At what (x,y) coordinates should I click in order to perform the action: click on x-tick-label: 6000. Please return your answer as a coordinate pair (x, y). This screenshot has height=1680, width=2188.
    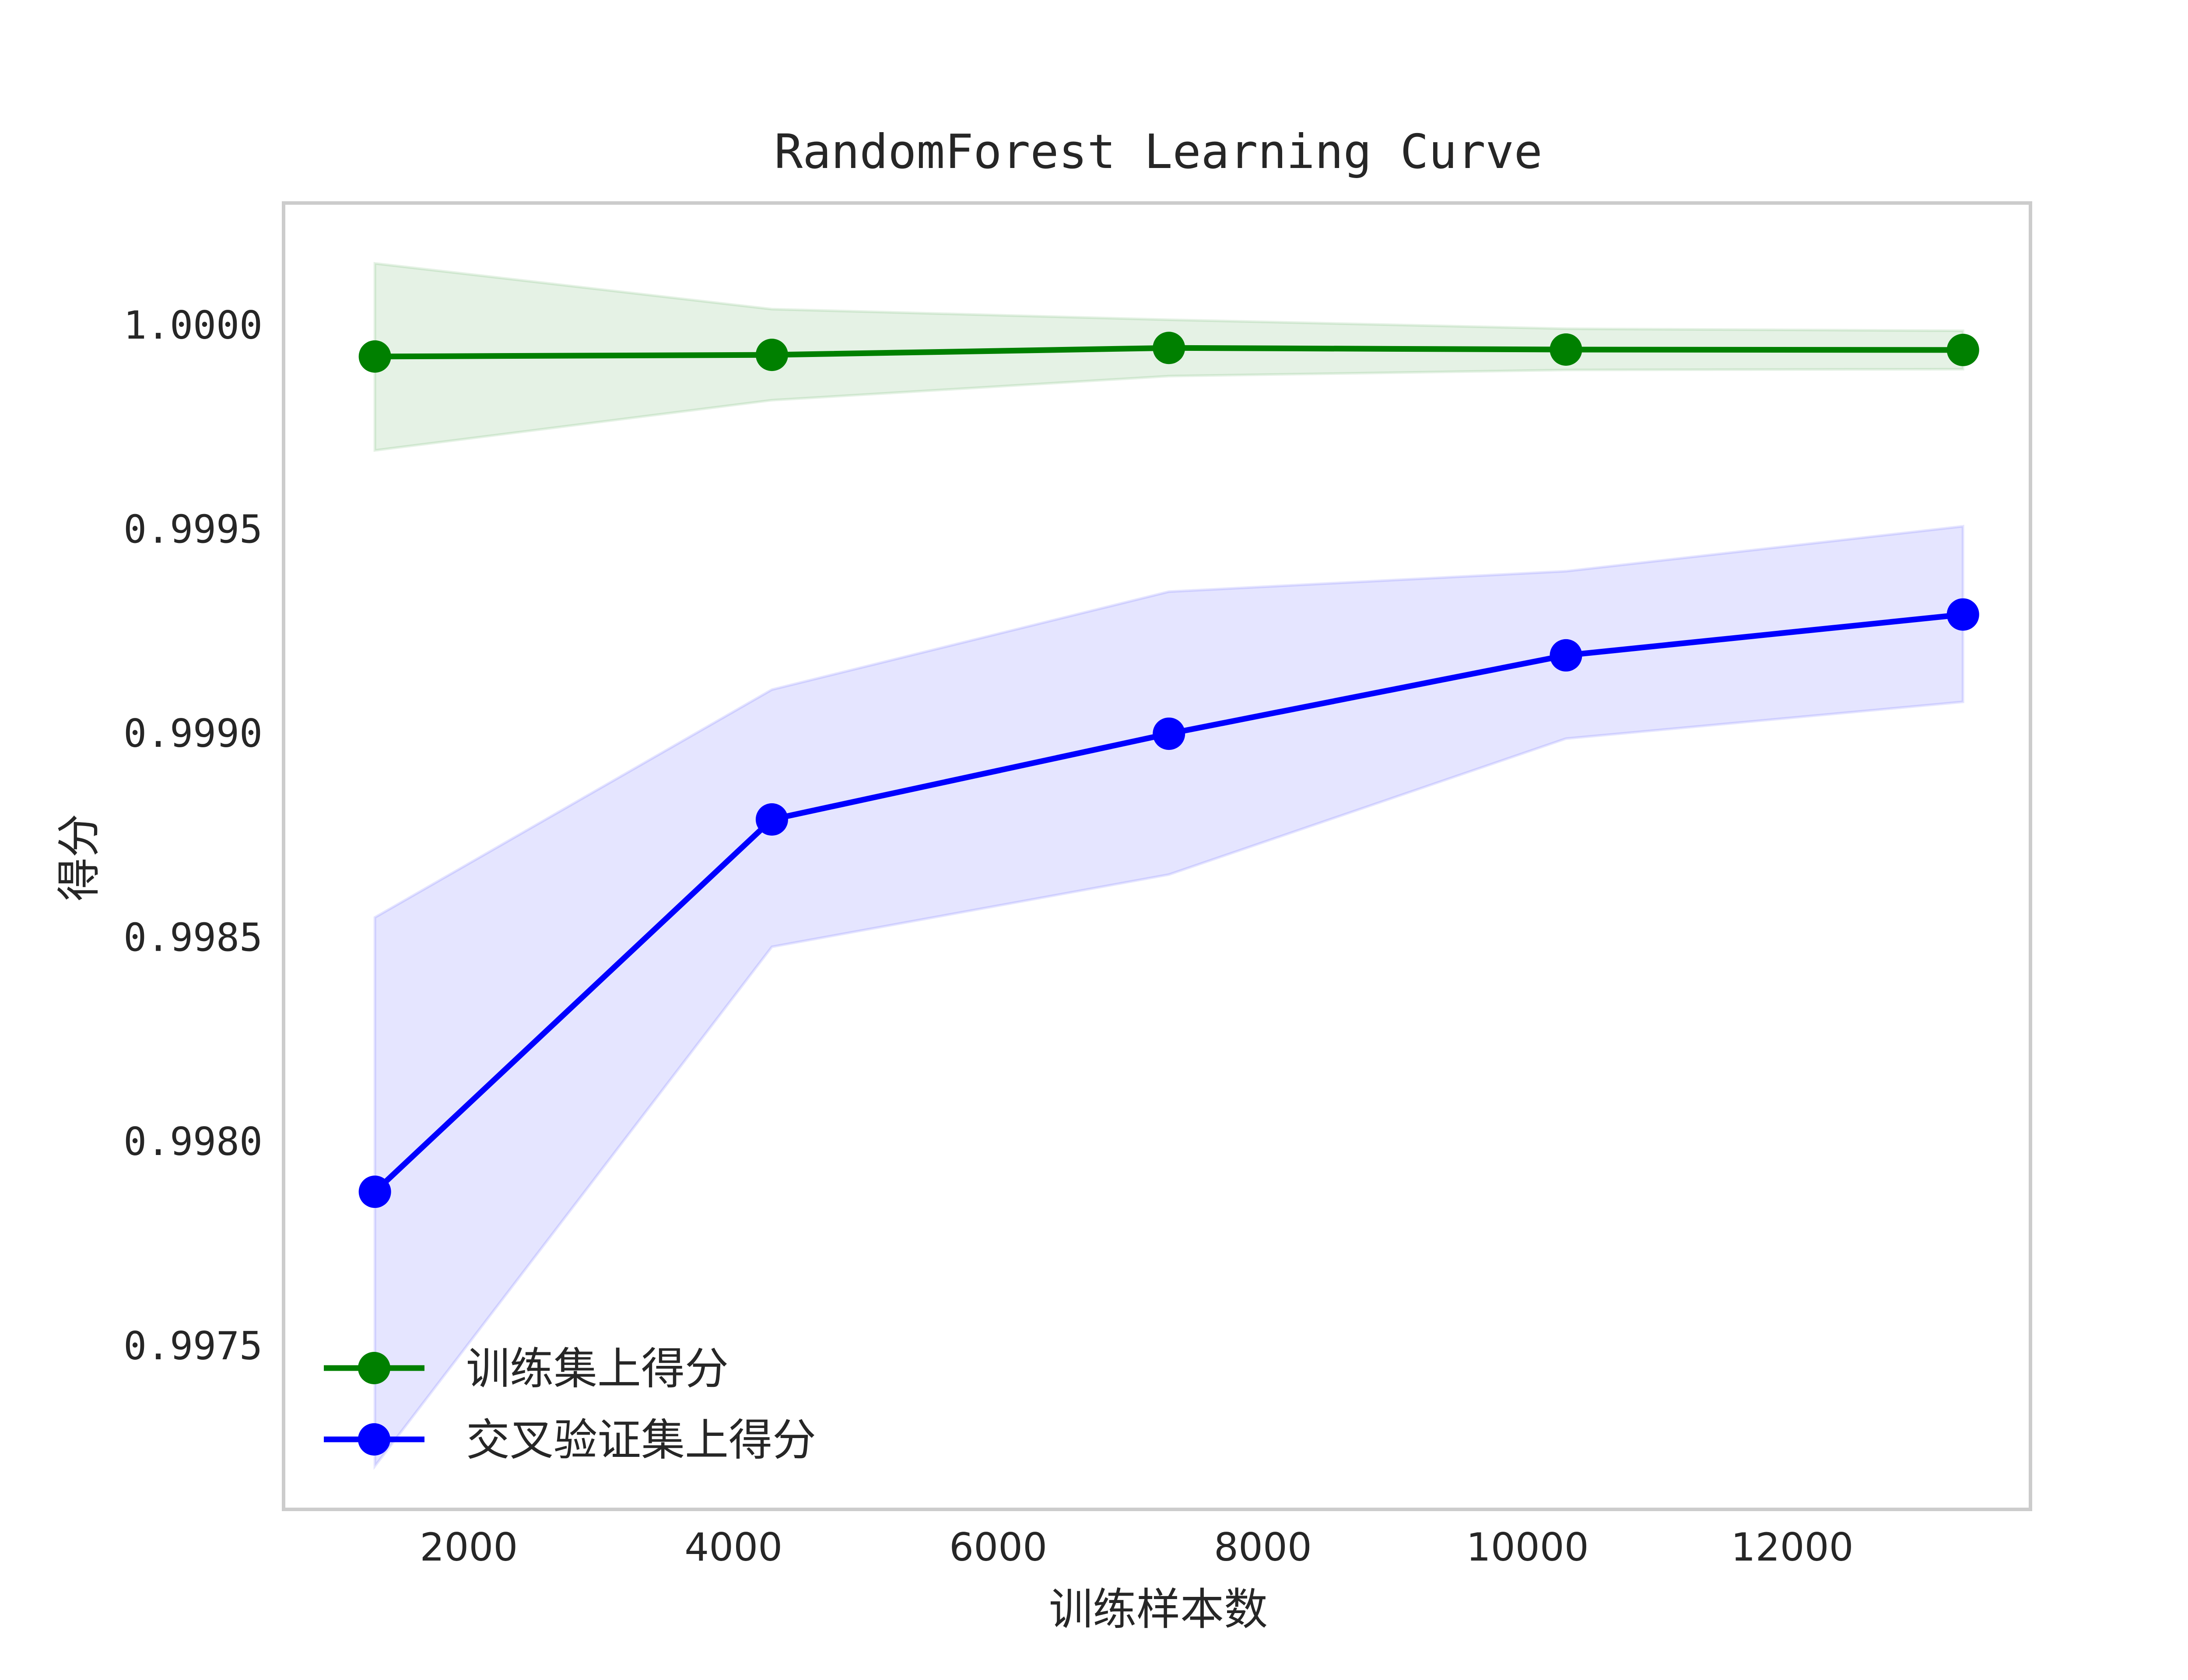
    Looking at the image, I should click on (998, 1547).